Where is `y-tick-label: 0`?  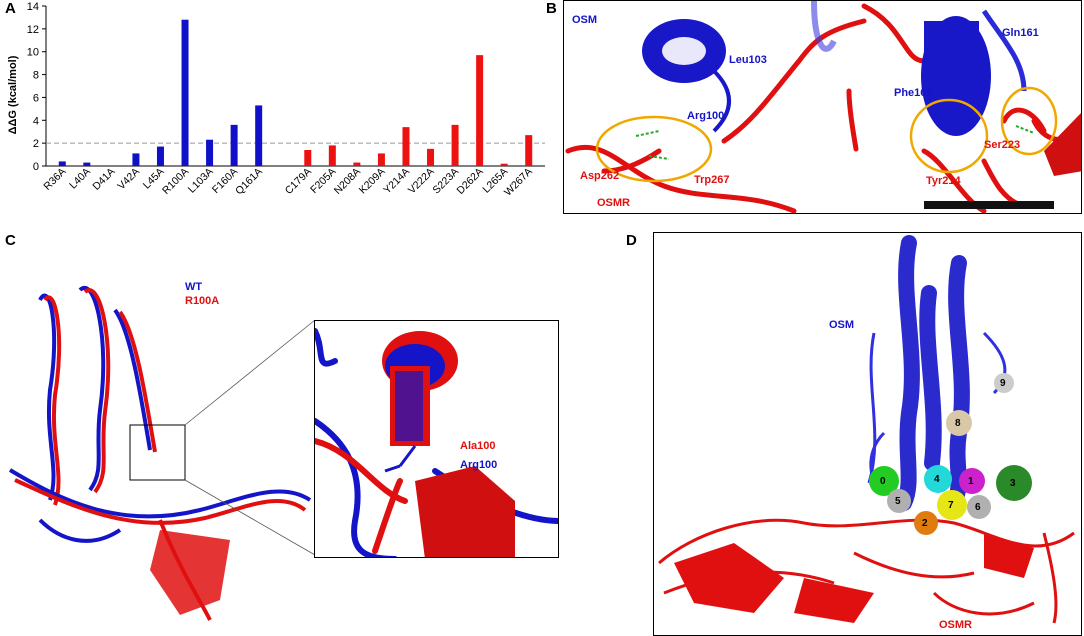
y-tick-label: 0 is located at coordinates (36, 167).